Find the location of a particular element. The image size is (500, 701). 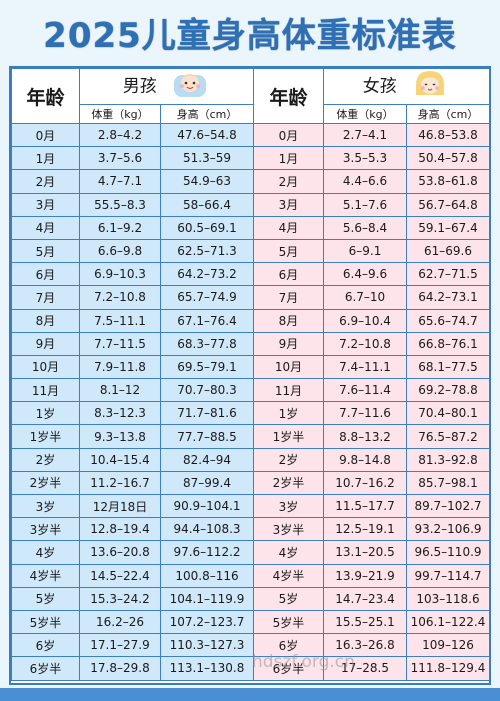

boy-height-cell: 71.7–81.6 is located at coordinates (207, 413).